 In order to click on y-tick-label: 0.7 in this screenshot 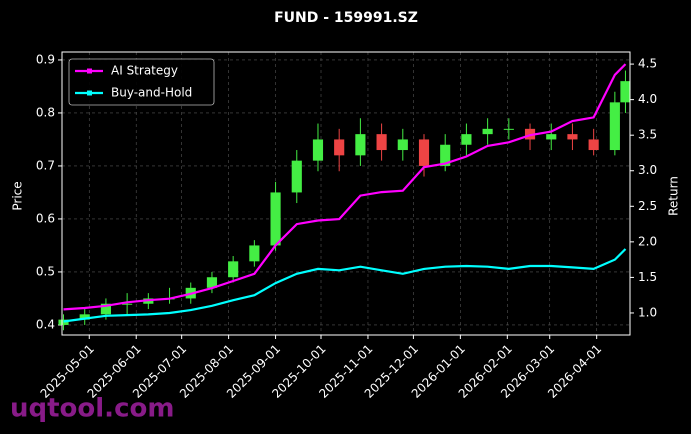, I will do `click(45, 165)`.